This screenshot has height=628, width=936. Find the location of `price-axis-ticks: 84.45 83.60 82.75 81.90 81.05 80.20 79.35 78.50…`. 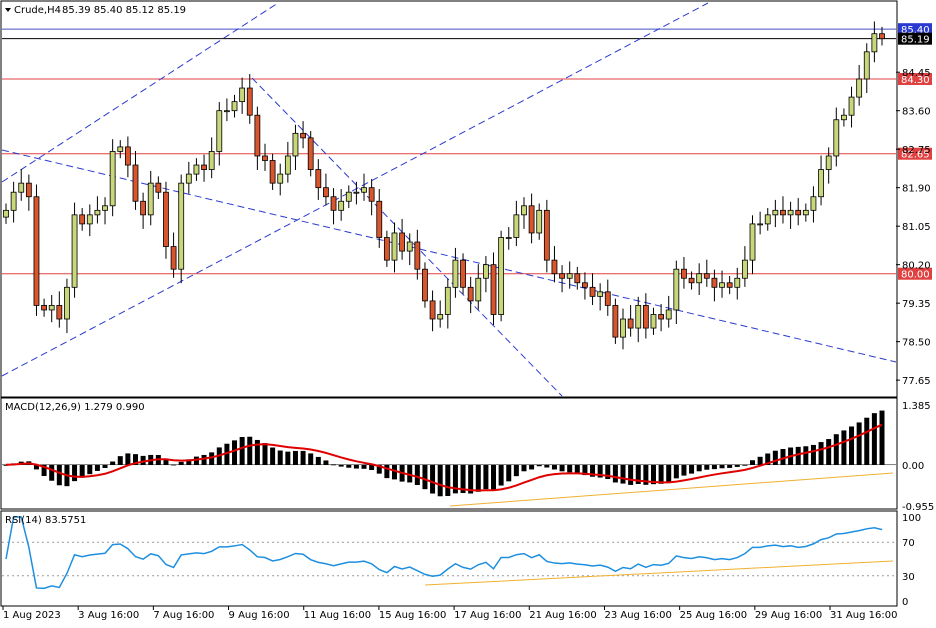

price-axis-ticks: 84.45 83.60 82.75 81.90 81.05 80.20 79.35 78.50… is located at coordinates (913, 227).